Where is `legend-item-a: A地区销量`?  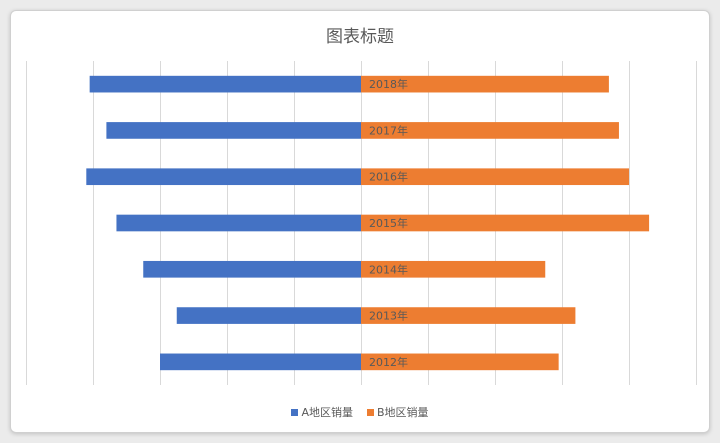
legend-item-a: A地区销量 is located at coordinates (322, 412).